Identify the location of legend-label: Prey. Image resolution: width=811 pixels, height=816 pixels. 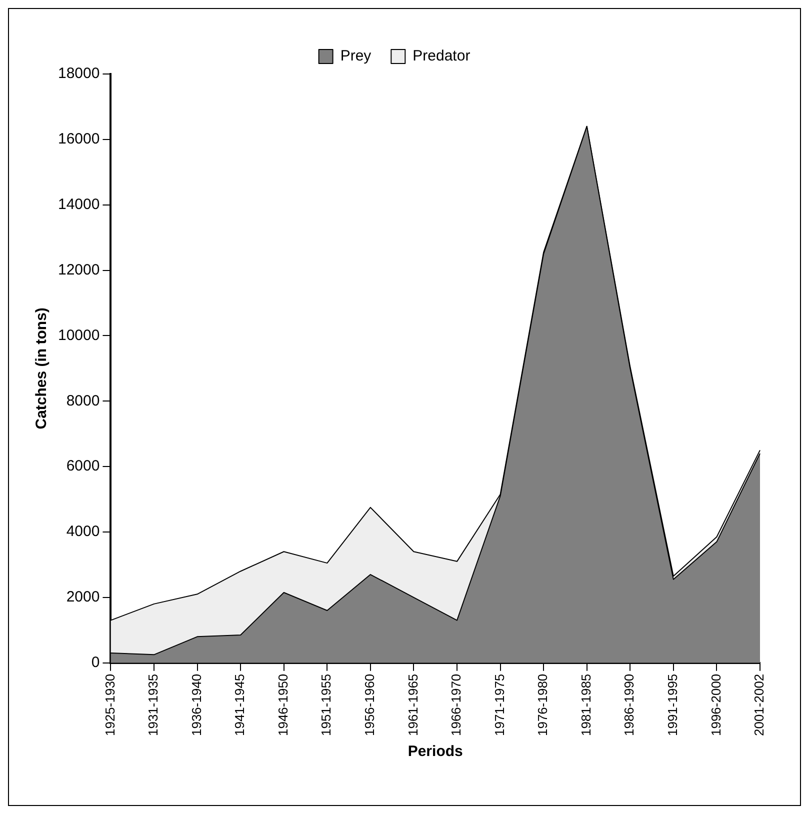
(356, 56).